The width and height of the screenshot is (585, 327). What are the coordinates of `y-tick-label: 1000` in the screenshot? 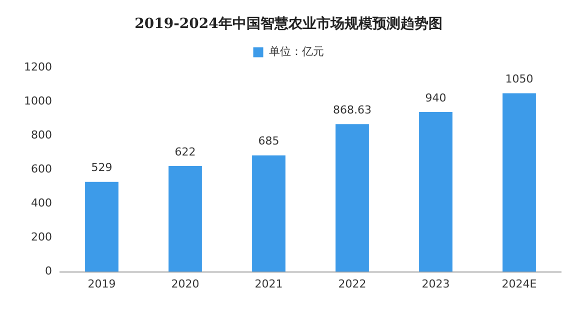 It's located at (38, 101).